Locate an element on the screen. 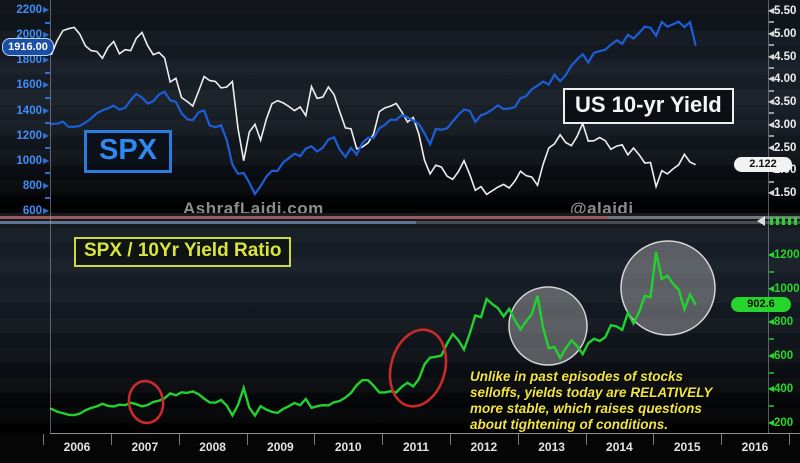  splitter-handle-icon is located at coordinates (761, 221).